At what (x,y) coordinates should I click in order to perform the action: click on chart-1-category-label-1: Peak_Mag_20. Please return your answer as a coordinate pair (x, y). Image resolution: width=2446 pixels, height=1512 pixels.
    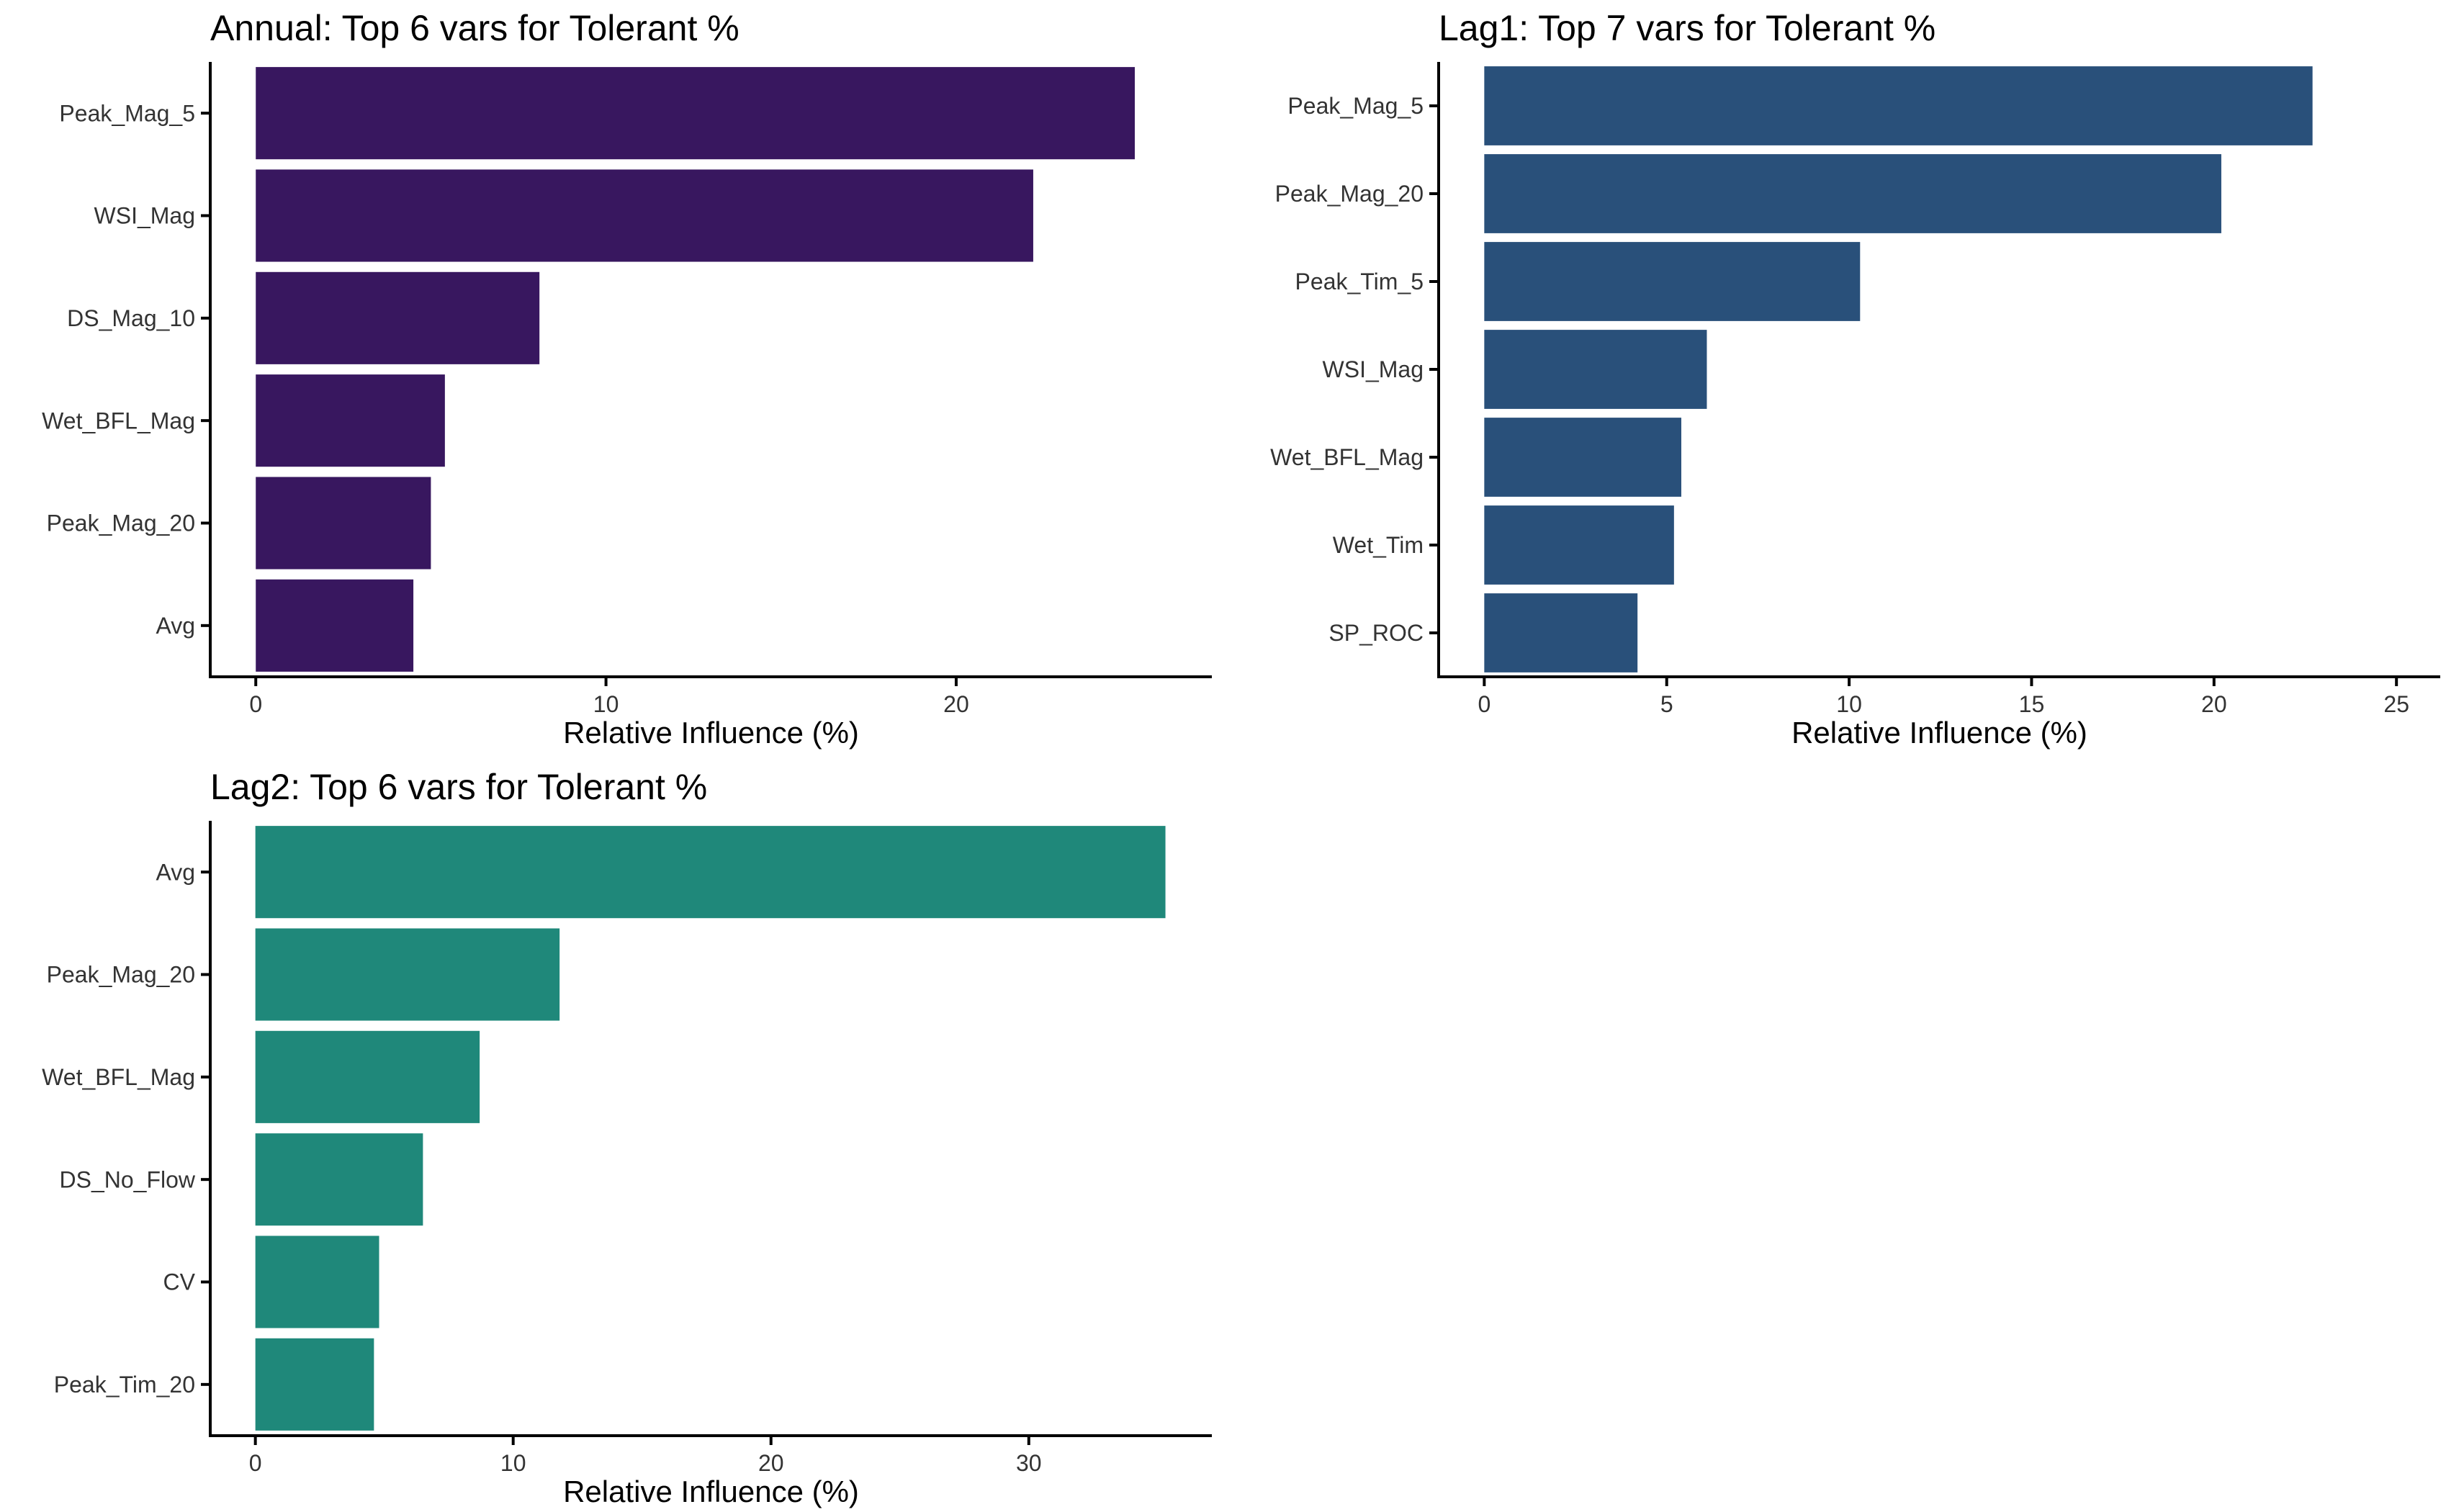
    Looking at the image, I should click on (1349, 194).